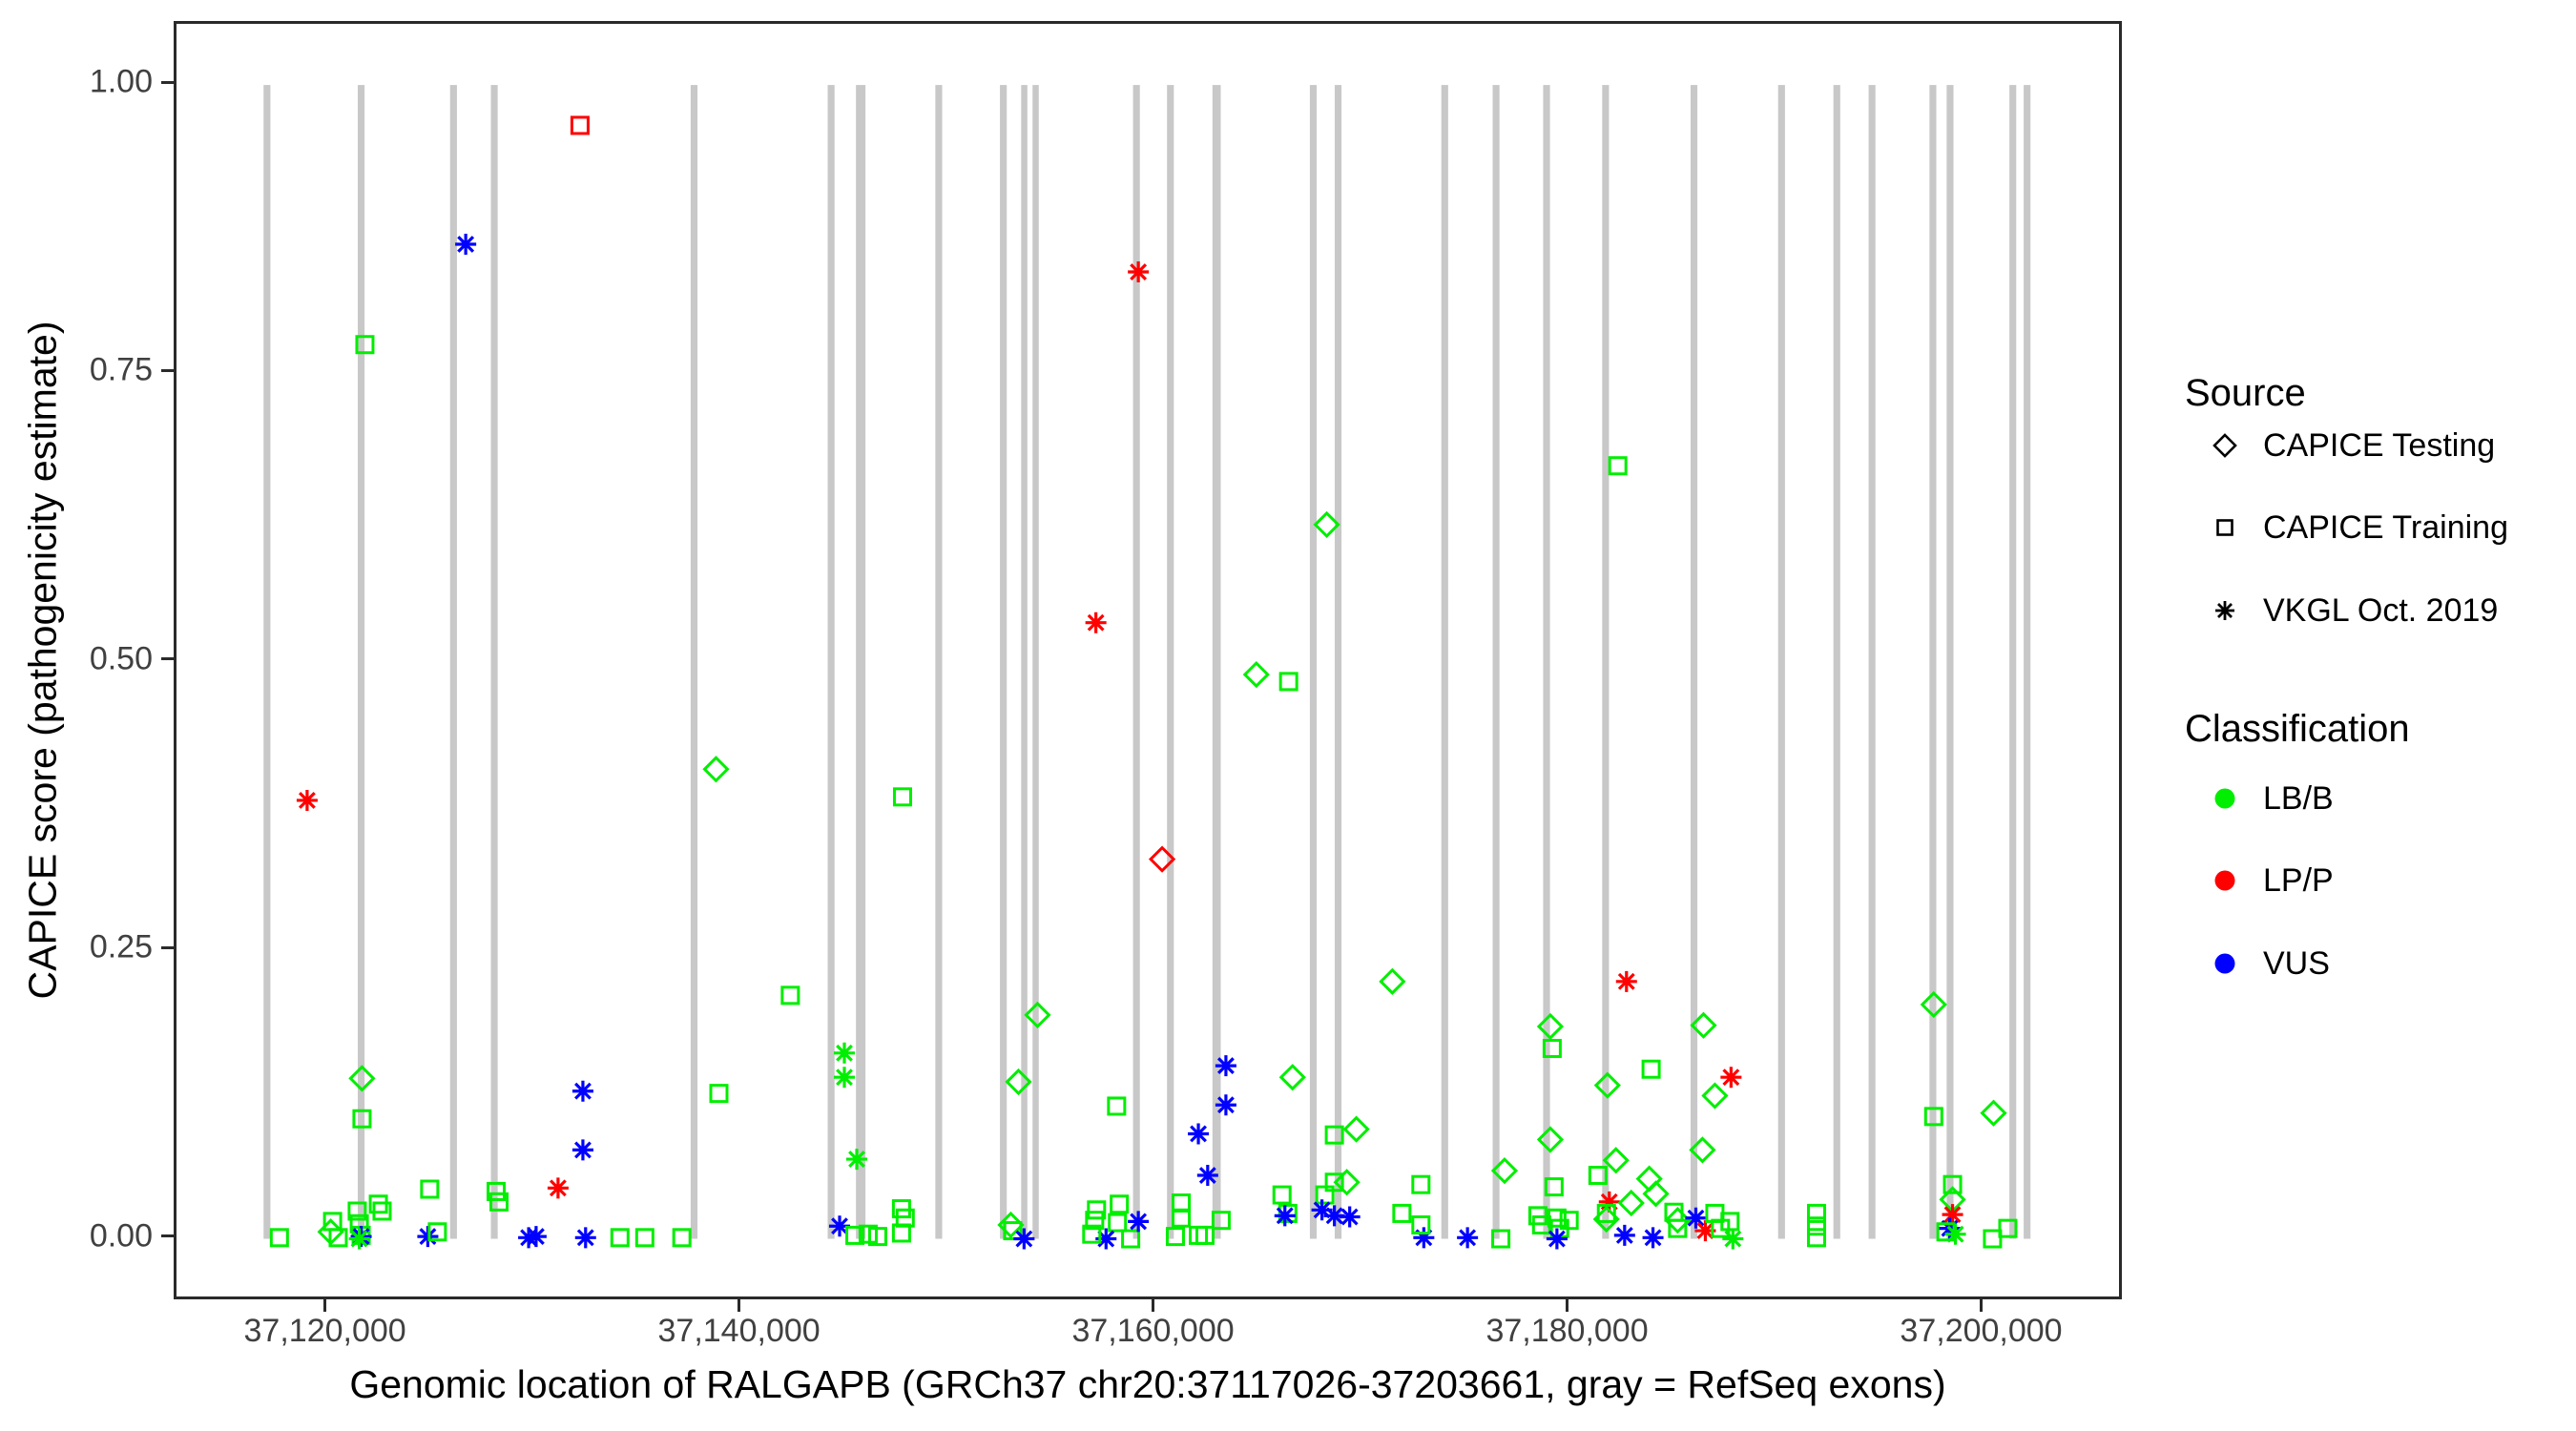 The height and width of the screenshot is (1431, 2576). Describe the element at coordinates (324, 1331) in the screenshot. I see `x-tick-label: 37,120,000` at that location.